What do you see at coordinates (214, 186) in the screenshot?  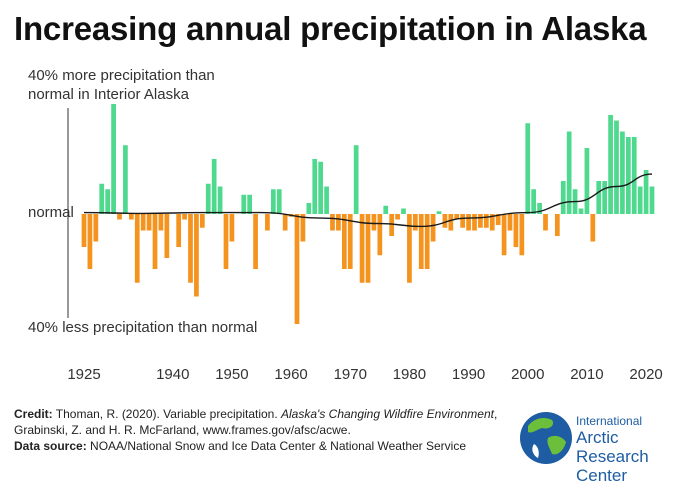 I see `bar-1947` at bounding box center [214, 186].